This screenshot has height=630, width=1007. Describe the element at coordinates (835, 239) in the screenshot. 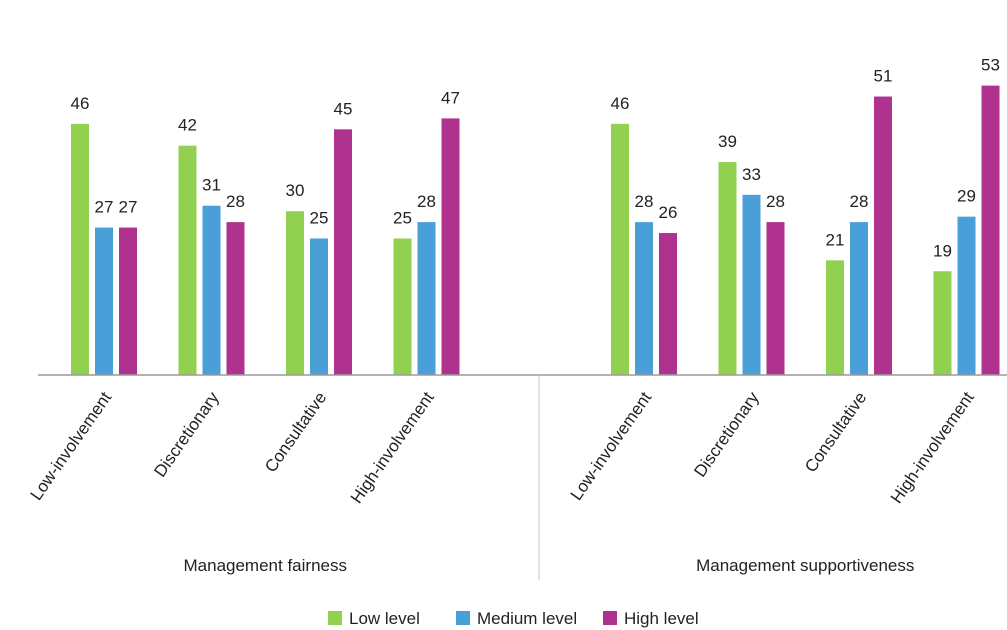

I see `data-label: 21` at that location.